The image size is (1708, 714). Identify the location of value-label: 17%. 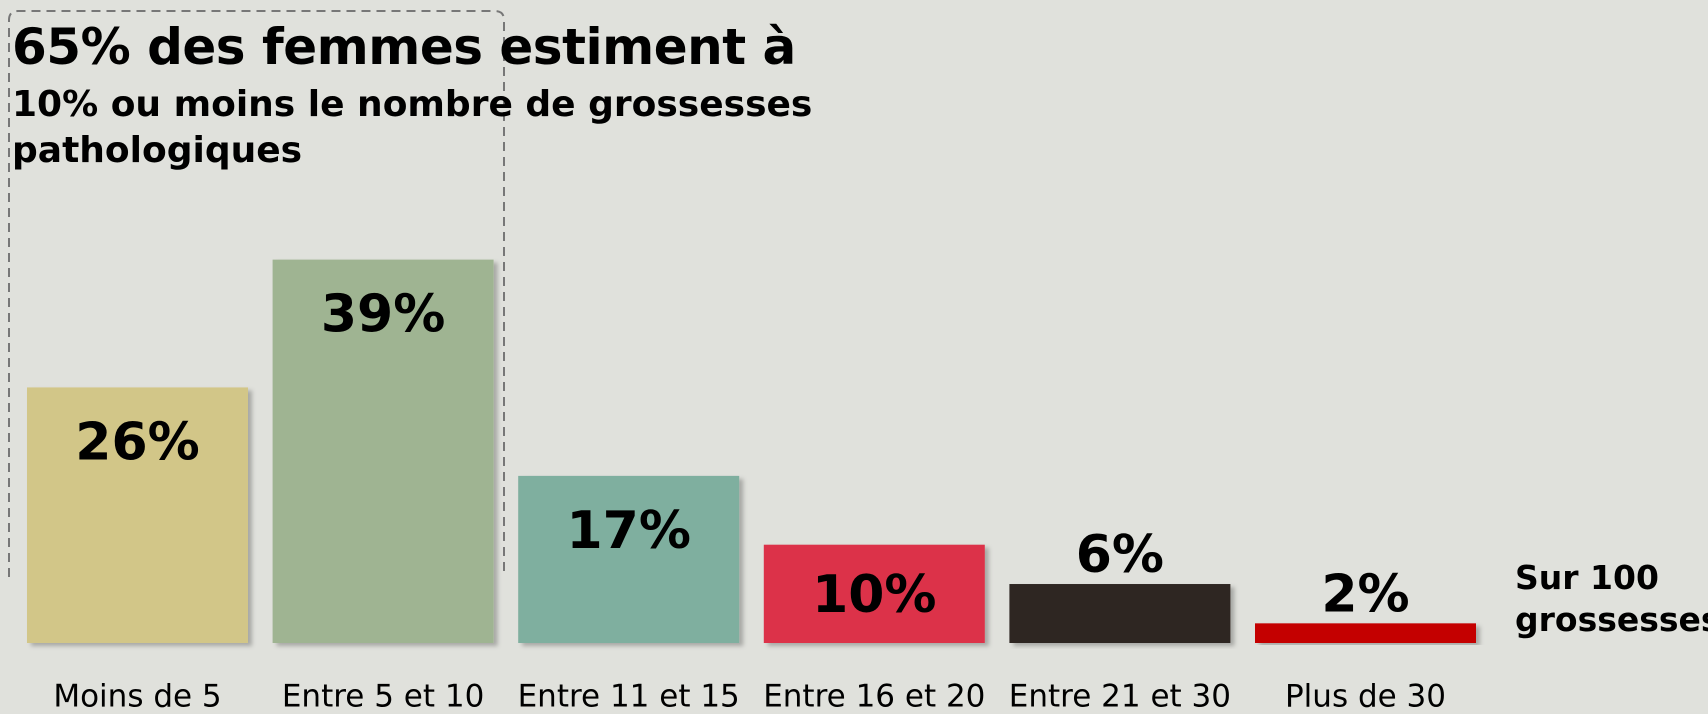
(628, 531).